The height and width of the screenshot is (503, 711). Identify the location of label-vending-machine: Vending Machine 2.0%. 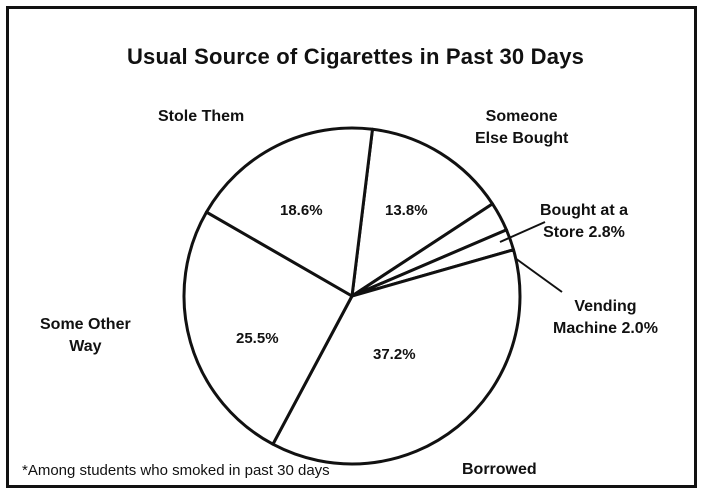
(605, 317).